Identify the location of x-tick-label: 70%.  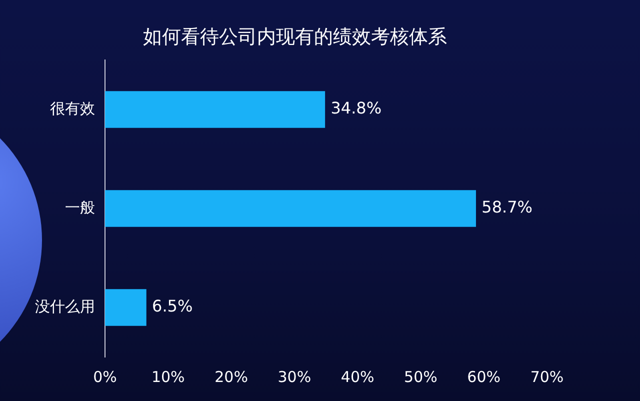
(547, 377).